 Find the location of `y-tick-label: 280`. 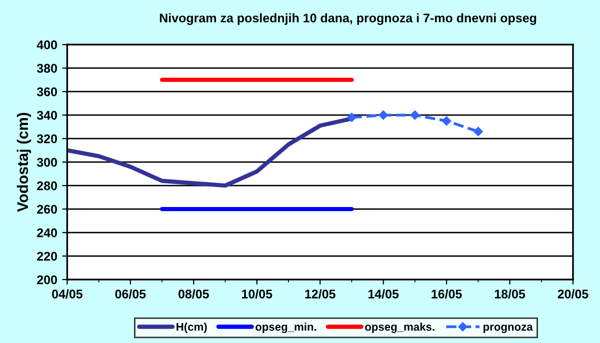

y-tick-label: 280 is located at coordinates (47, 185).